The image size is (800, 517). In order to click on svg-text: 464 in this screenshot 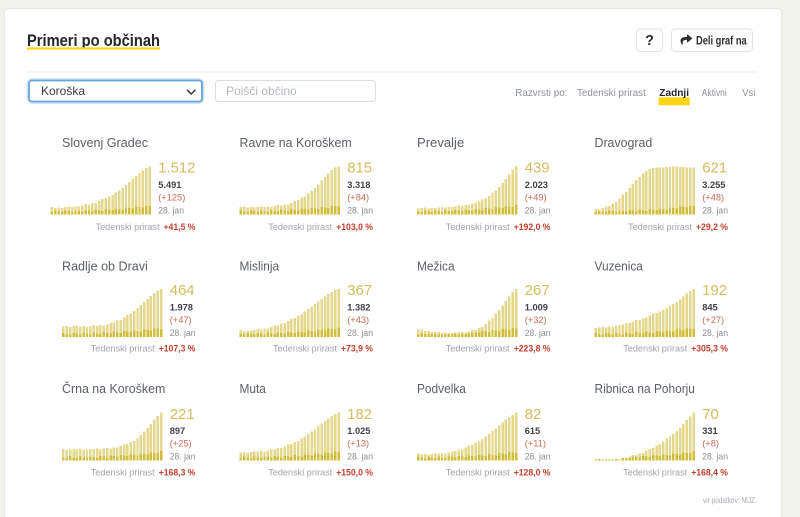, I will do `click(182, 291)`.